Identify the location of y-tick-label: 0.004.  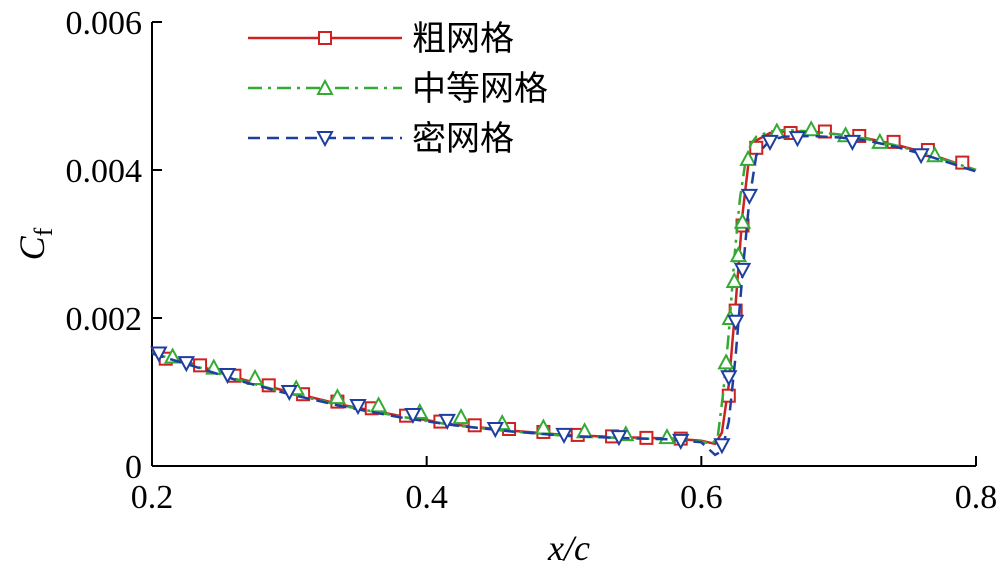
(104, 171).